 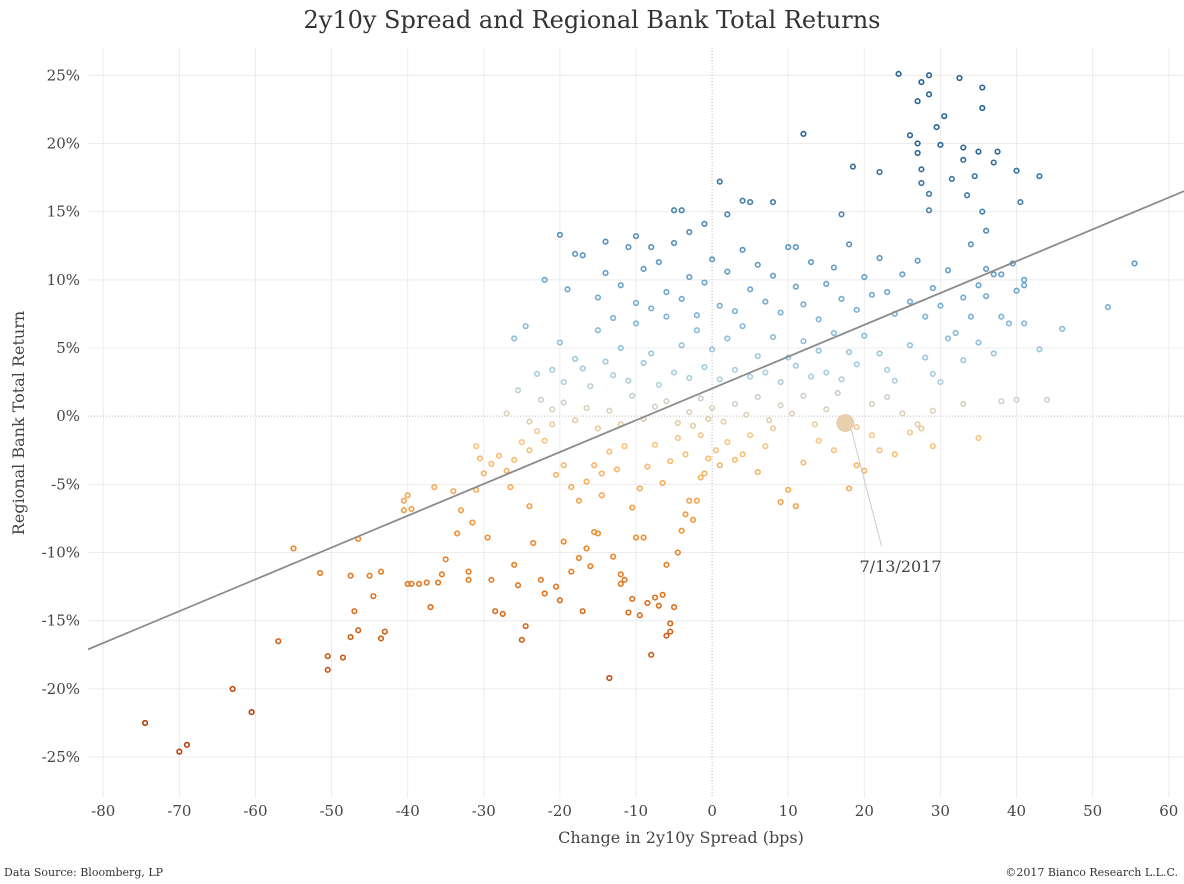 I want to click on y-axis-ticks: -25% -20% -15% -10% -5% 0% 5% 10% 15% 20% 25%, so click(x=61, y=416).